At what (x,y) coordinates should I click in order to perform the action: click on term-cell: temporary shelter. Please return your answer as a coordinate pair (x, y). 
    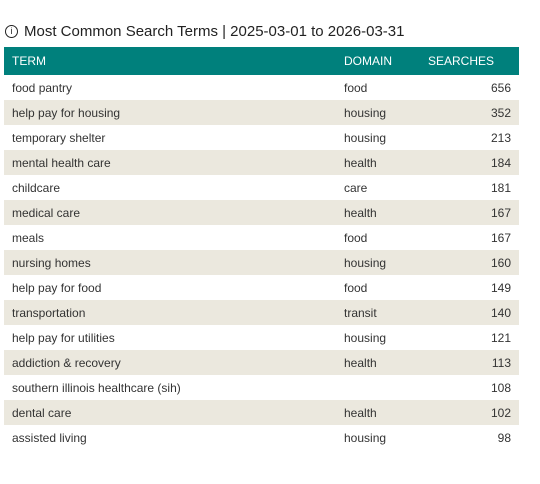
    Looking at the image, I should click on (59, 137).